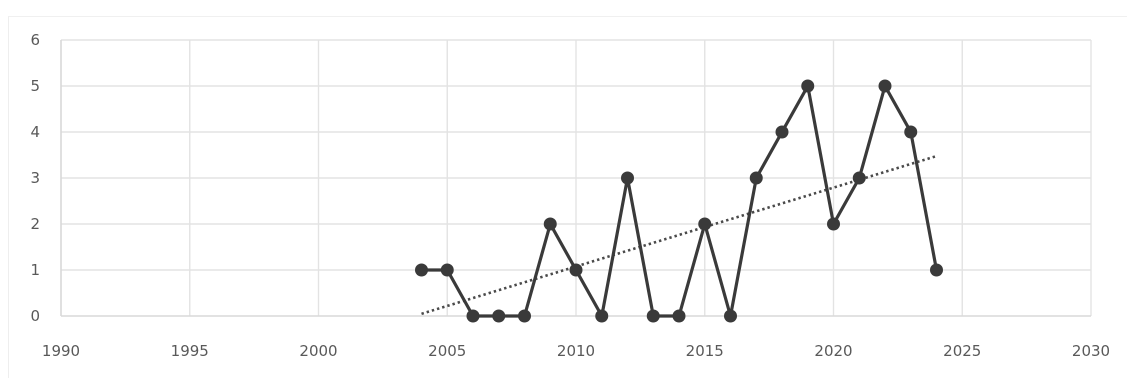  I want to click on x-tick-label: 1995, so click(190, 351).